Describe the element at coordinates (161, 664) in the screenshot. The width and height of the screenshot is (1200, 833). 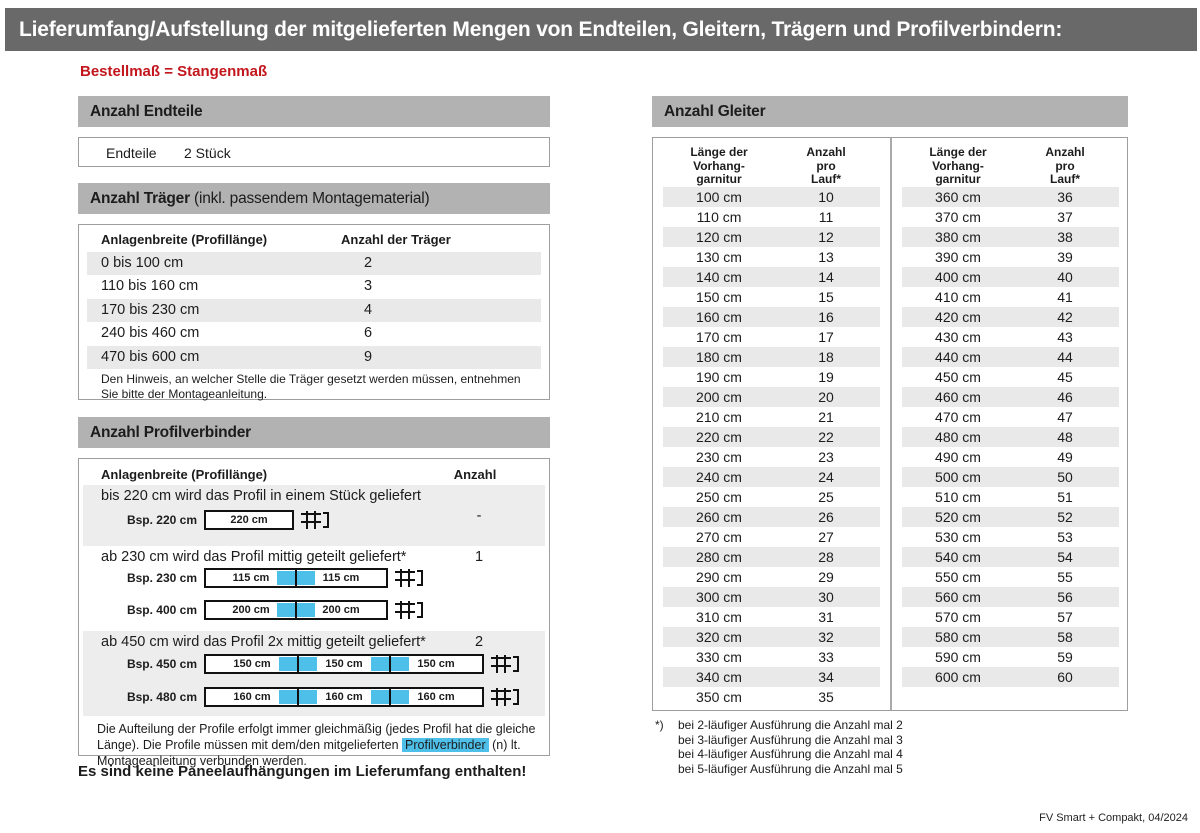
I see `pv-example-label: Bsp. 450 cm` at that location.